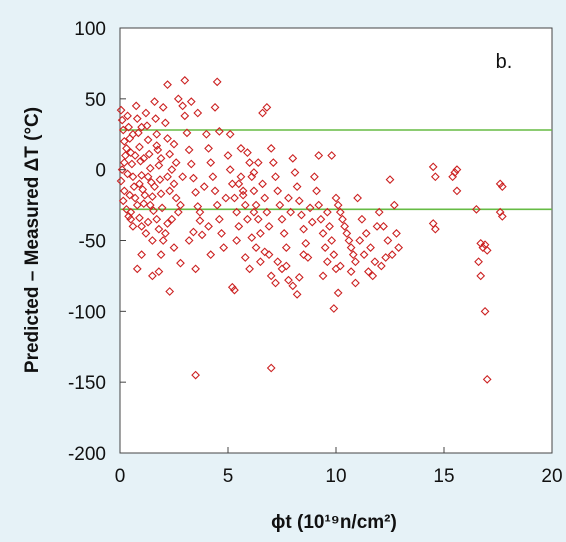  What do you see at coordinates (504, 62) in the screenshot?
I see `panel-label: b.` at bounding box center [504, 62].